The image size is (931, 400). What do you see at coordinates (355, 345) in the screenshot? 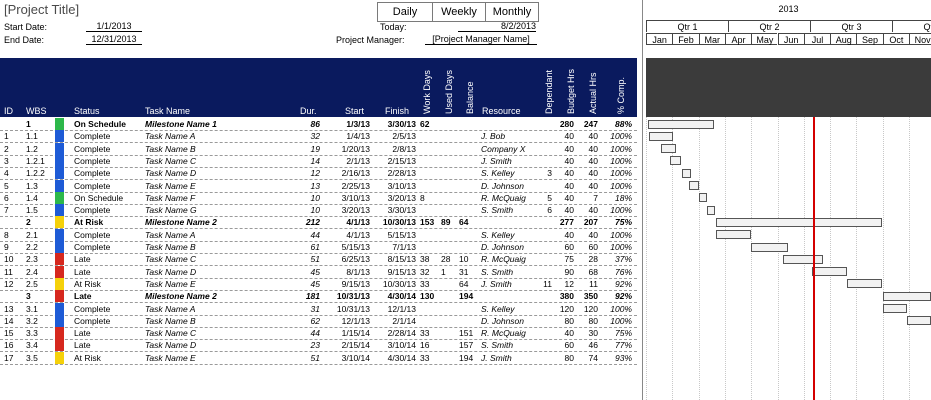
I see `cell-start: 2/15/14` at bounding box center [355, 345].